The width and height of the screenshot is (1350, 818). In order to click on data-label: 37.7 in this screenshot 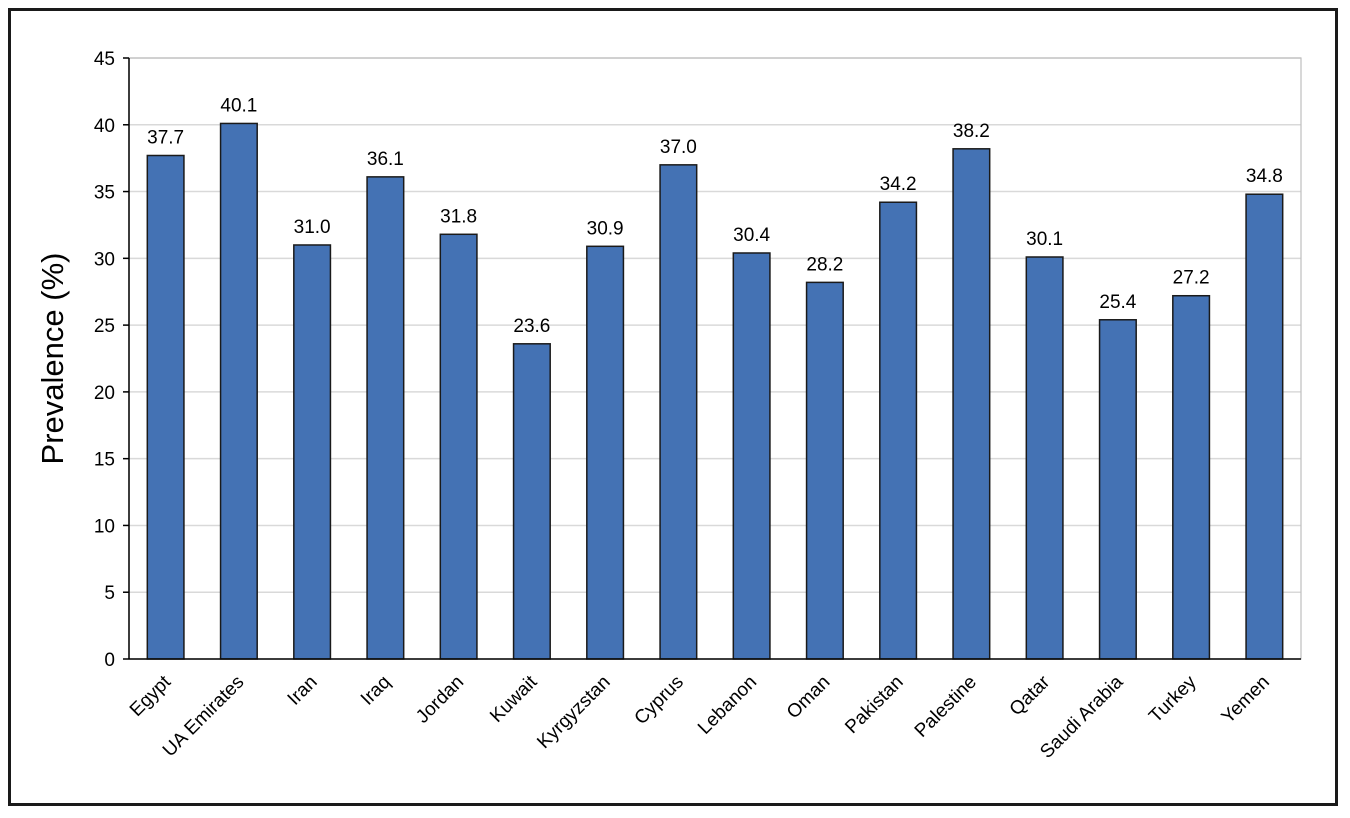, I will do `click(165, 137)`.